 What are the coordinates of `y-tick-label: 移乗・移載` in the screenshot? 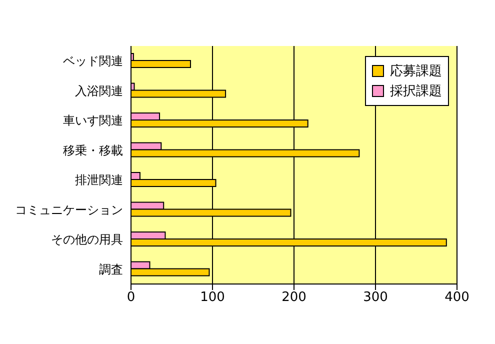 It's located at (93, 150).